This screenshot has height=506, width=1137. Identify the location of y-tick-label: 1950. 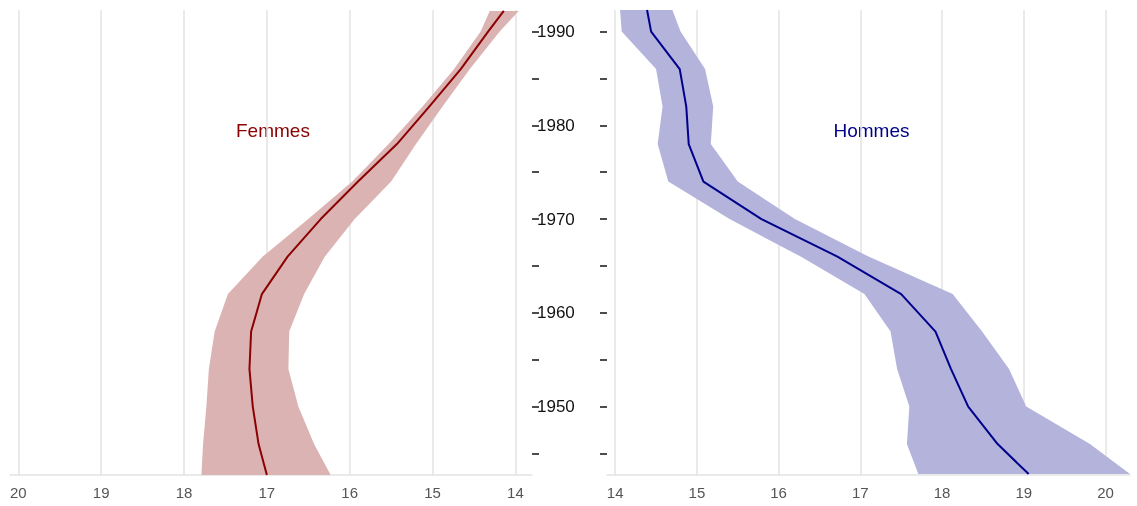
(556, 407).